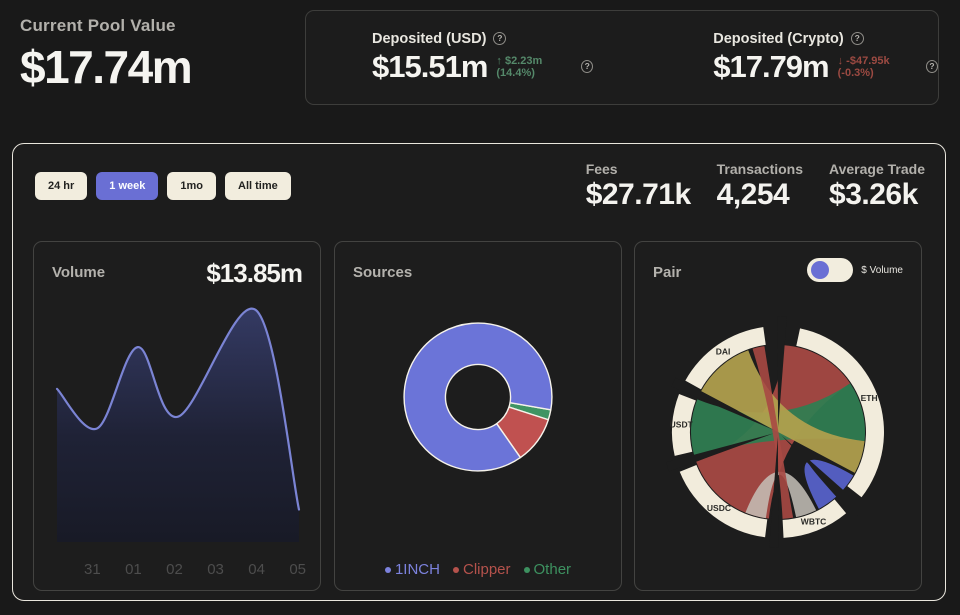 This screenshot has width=960, height=615. Describe the element at coordinates (519, 66) in the screenshot. I see `change-text: ↑ $2.23m (14.4%)` at that location.